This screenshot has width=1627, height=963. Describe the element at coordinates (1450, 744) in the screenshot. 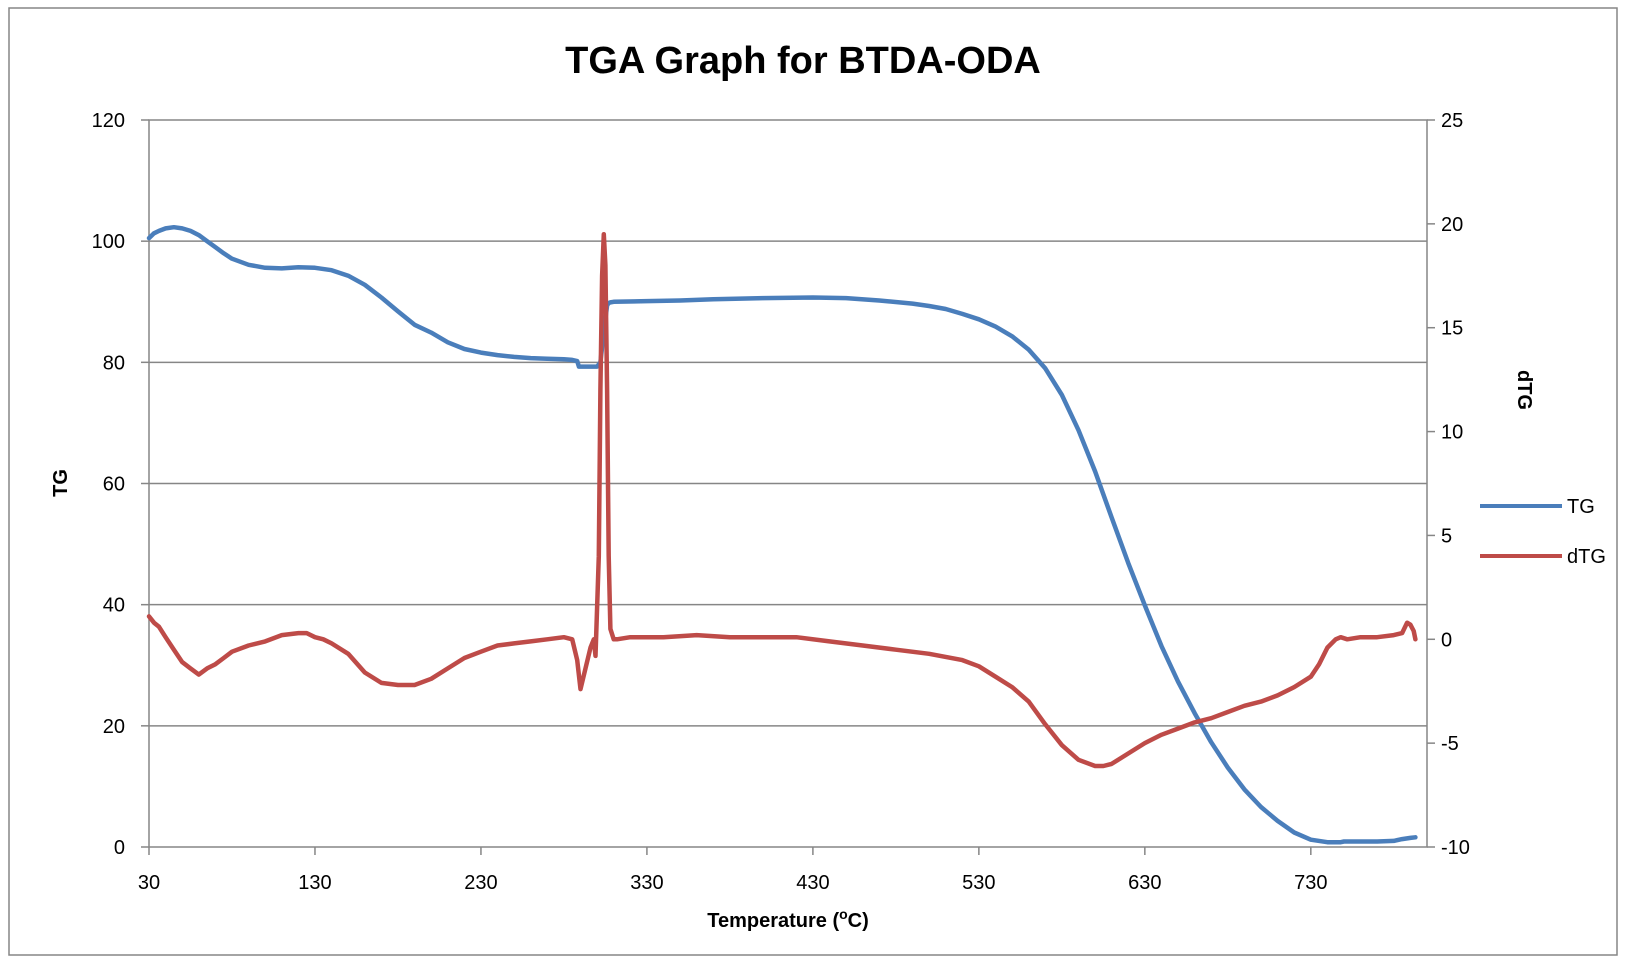

I see `y2-tick-label: -5` at that location.